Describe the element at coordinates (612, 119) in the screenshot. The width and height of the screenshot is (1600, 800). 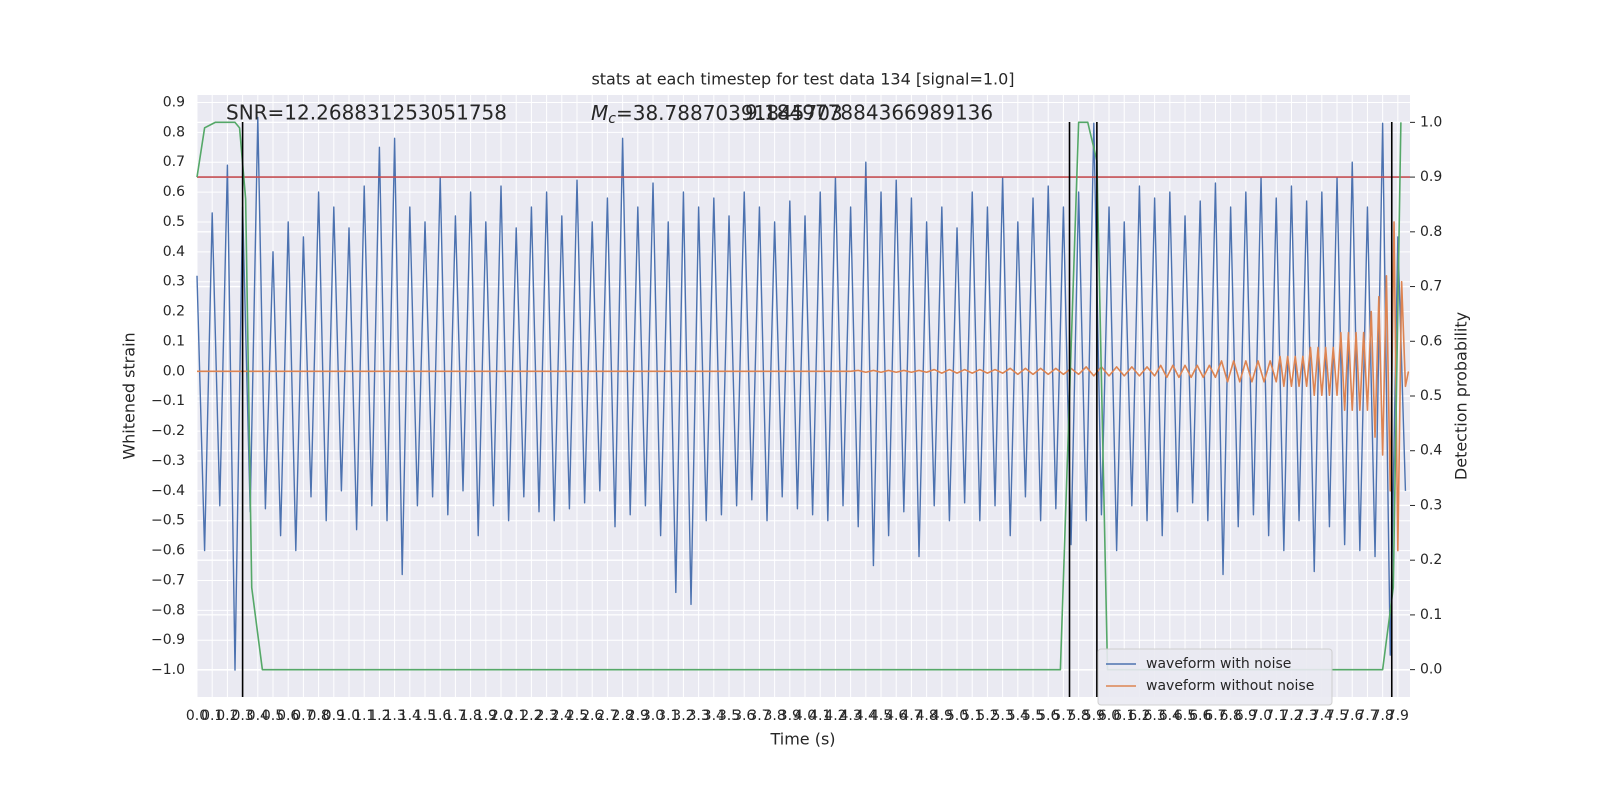
I see `mc-subscript: c` at that location.